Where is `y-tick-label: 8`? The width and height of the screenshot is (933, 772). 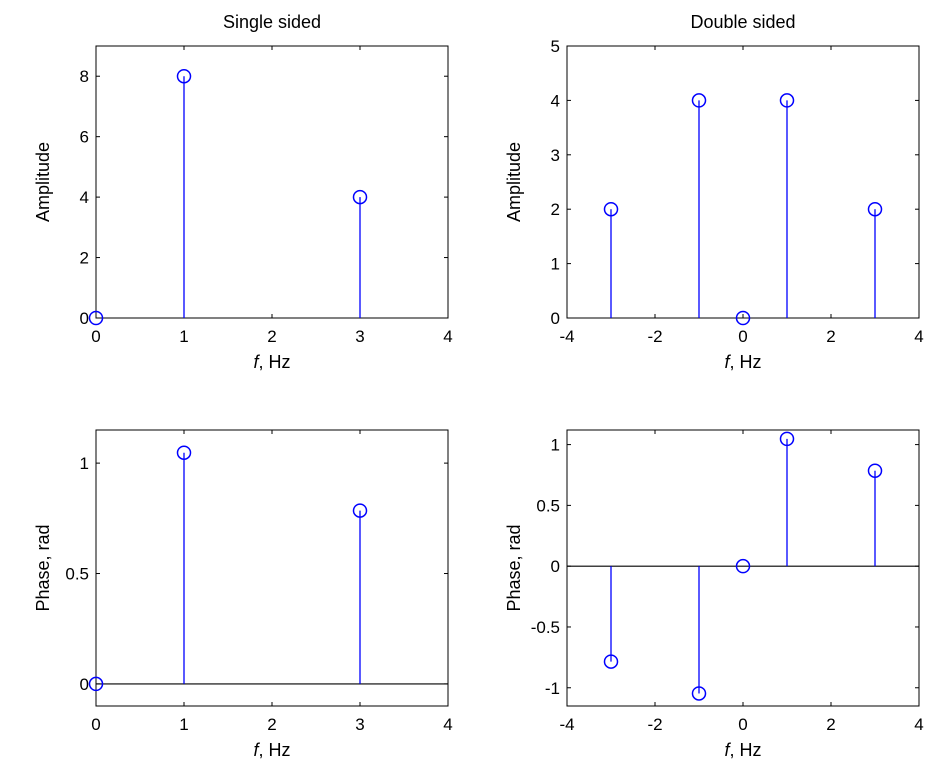
y-tick-label: 8 is located at coordinates (84, 76).